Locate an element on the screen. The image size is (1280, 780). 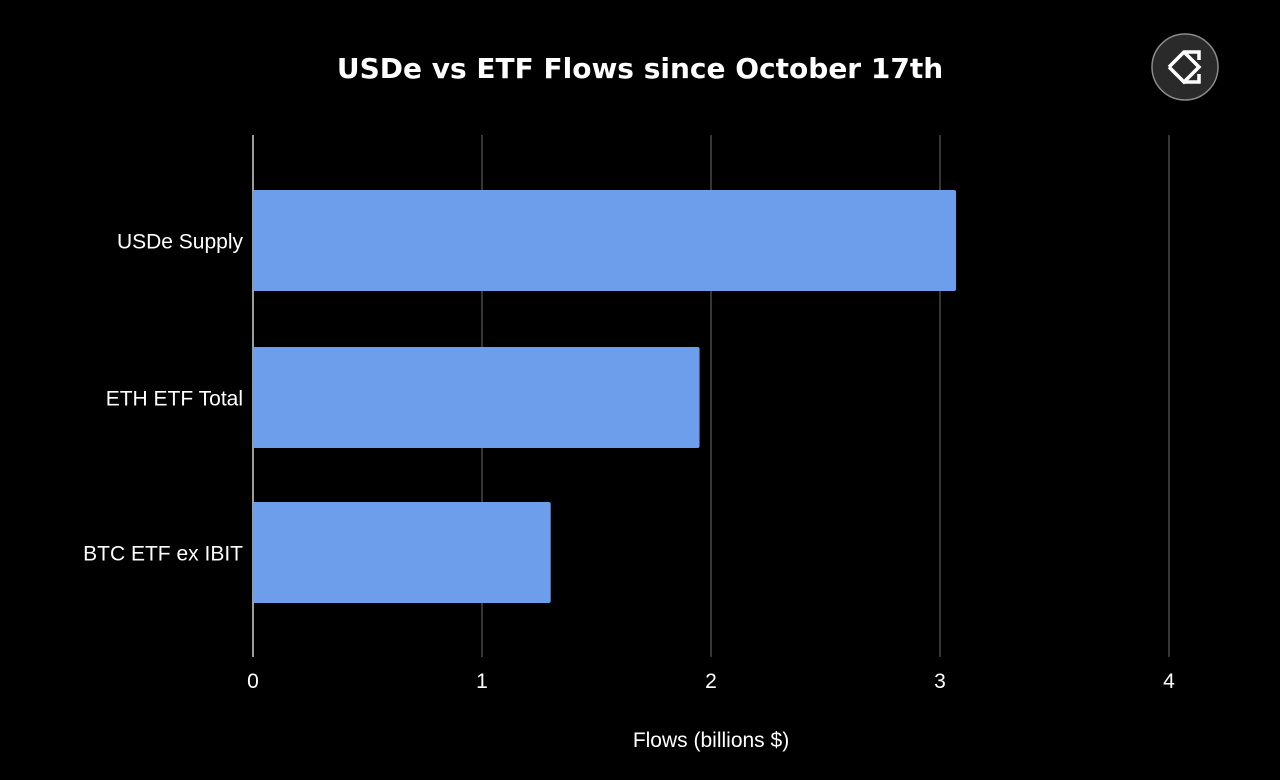
x-tick-label: 0 is located at coordinates (253, 681).